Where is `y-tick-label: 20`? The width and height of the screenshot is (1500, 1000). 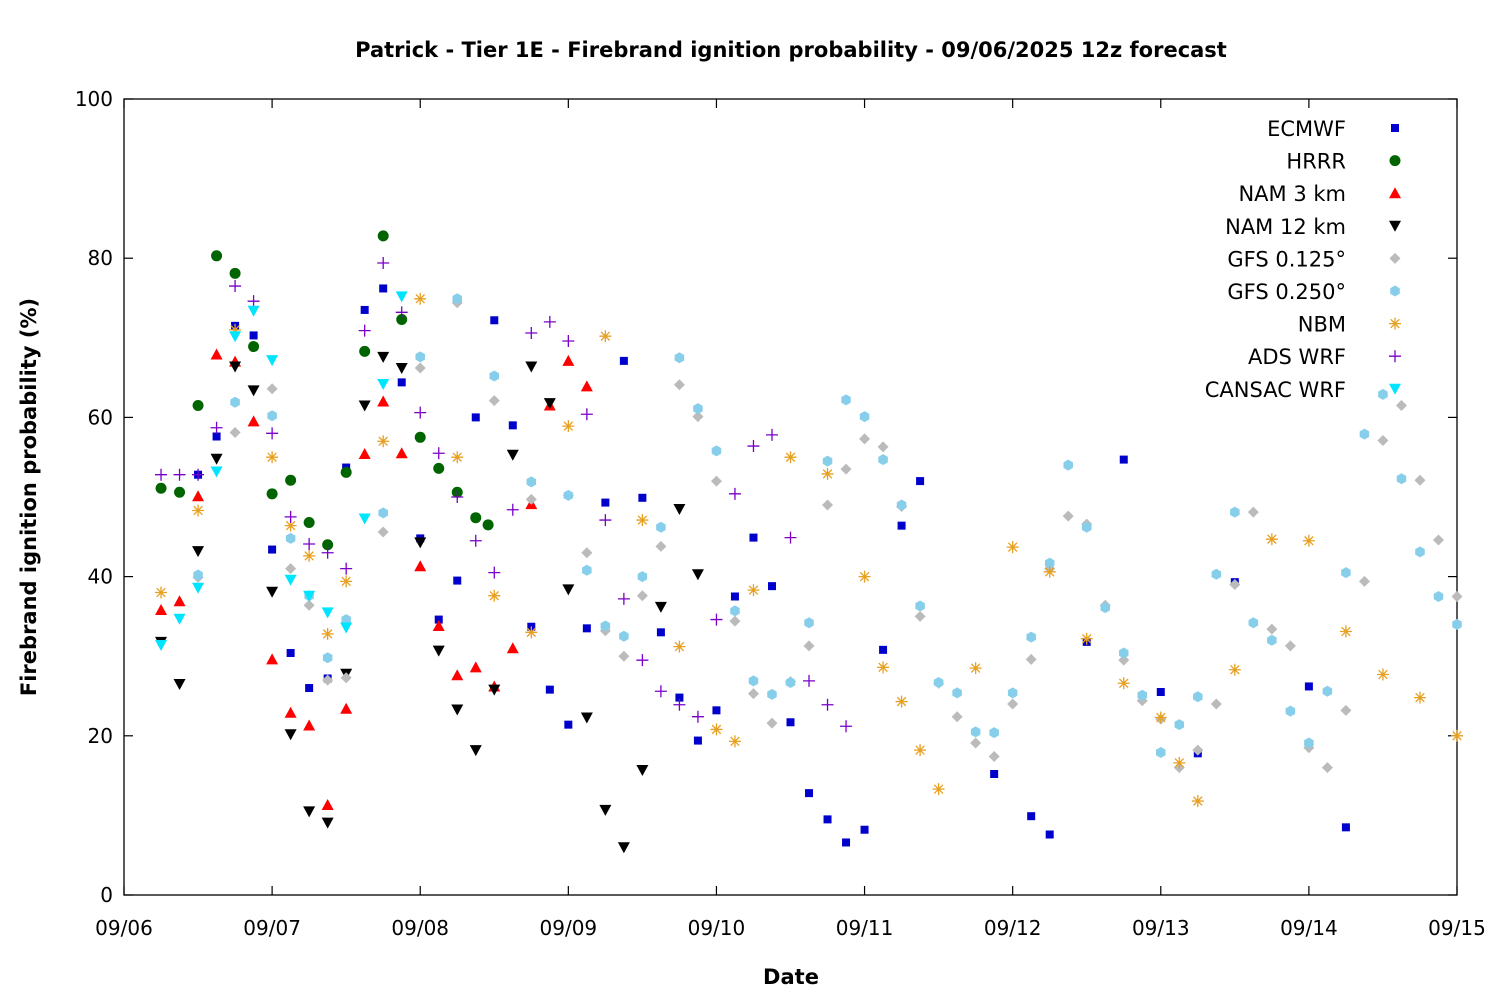
y-tick-label: 20 is located at coordinates (100, 736).